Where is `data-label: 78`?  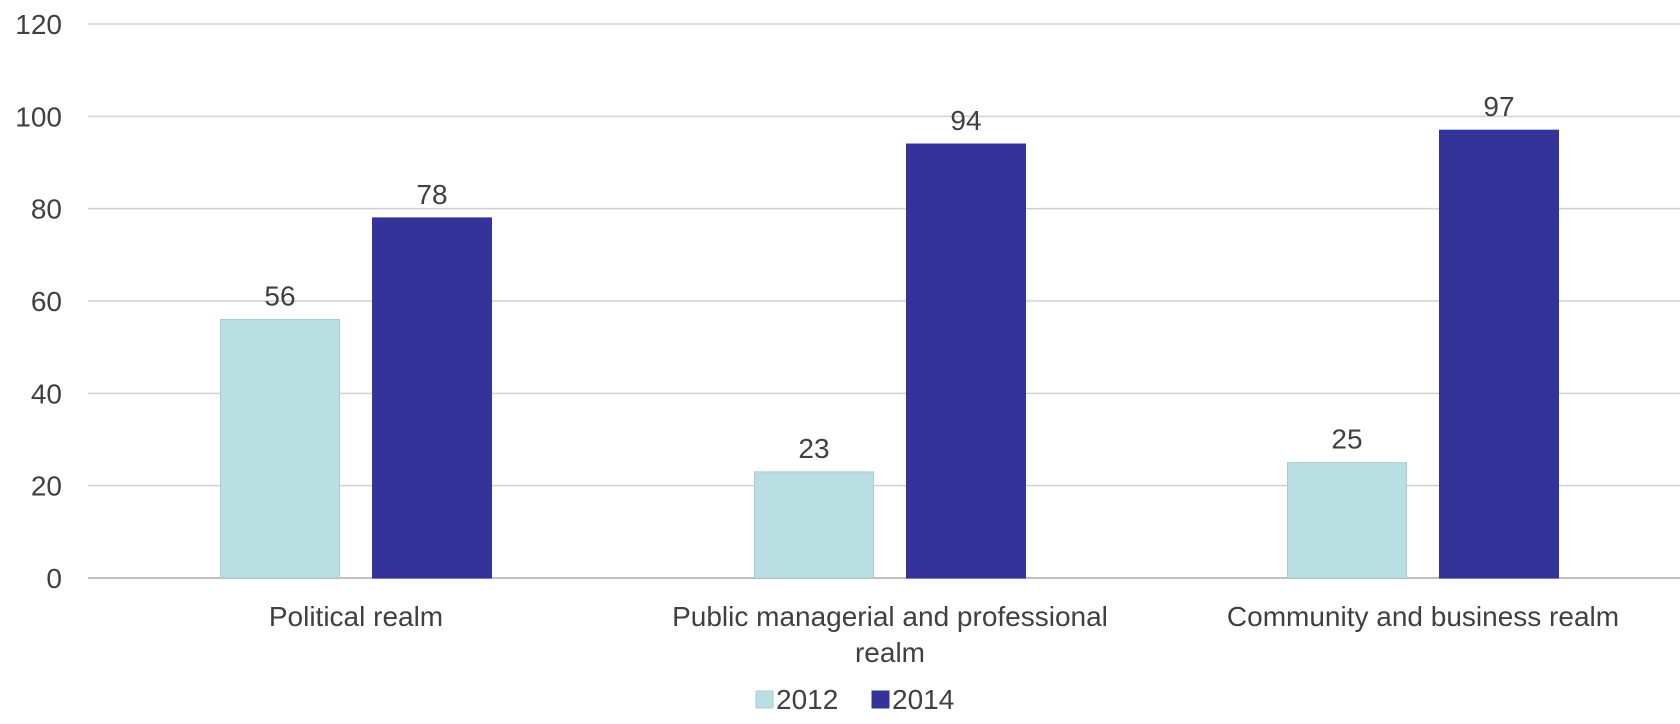 data-label: 78 is located at coordinates (431, 194).